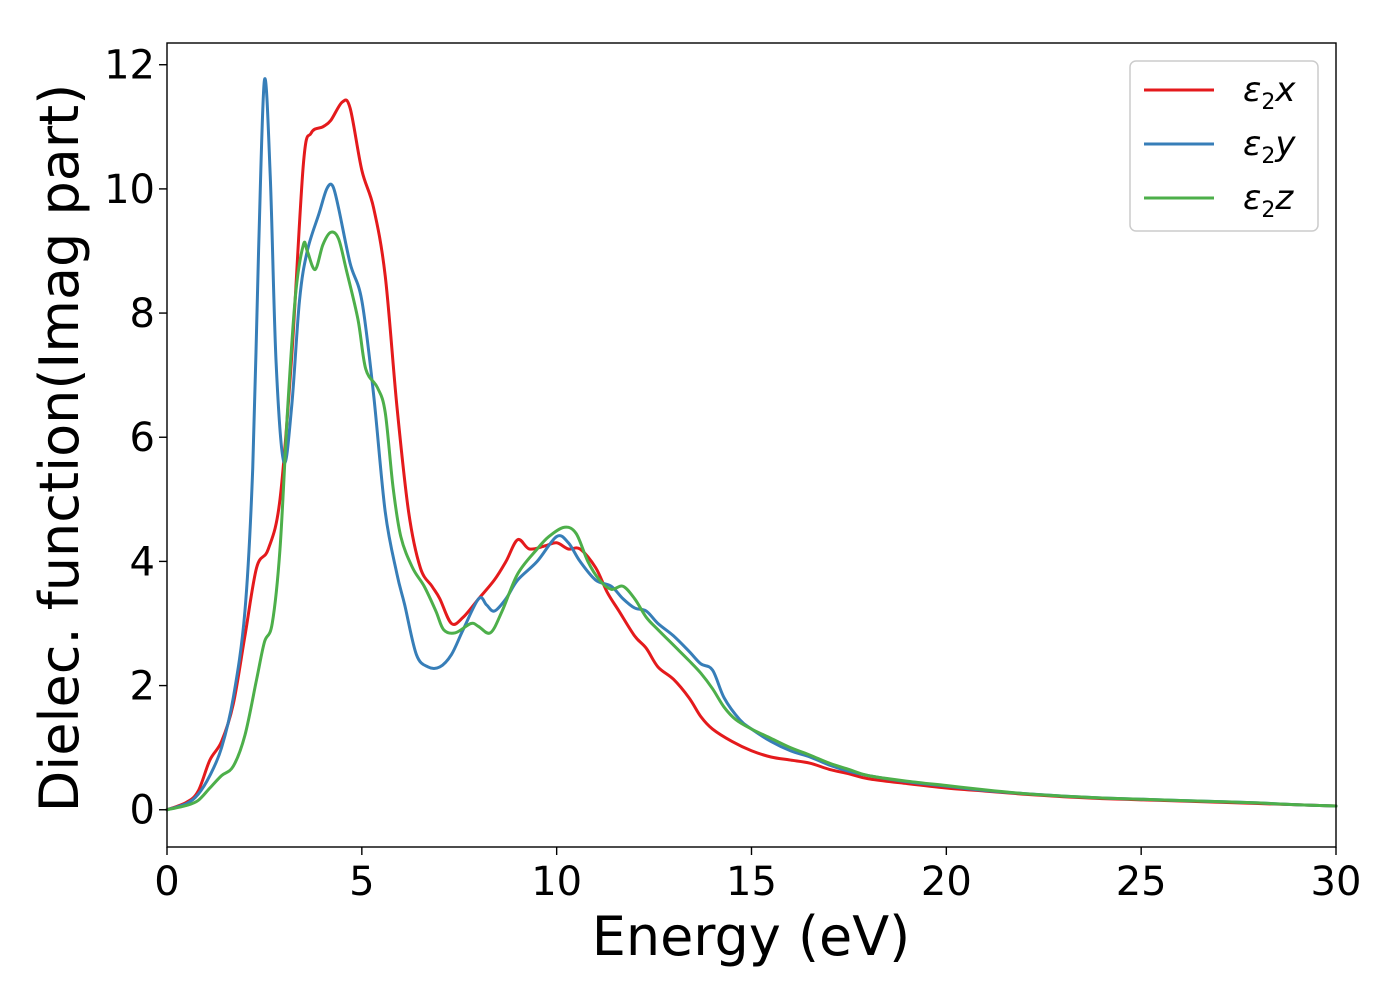 Image resolution: width=1400 pixels, height=1000 pixels. What do you see at coordinates (1269, 92) in the screenshot?
I see `legend-label-x: ε2x` at bounding box center [1269, 92].